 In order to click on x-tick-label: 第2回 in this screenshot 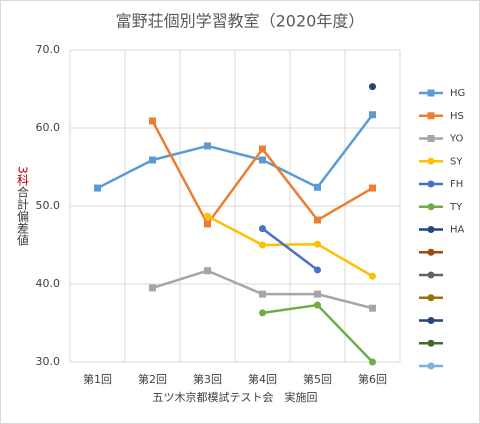, I will do `click(152, 379)`.